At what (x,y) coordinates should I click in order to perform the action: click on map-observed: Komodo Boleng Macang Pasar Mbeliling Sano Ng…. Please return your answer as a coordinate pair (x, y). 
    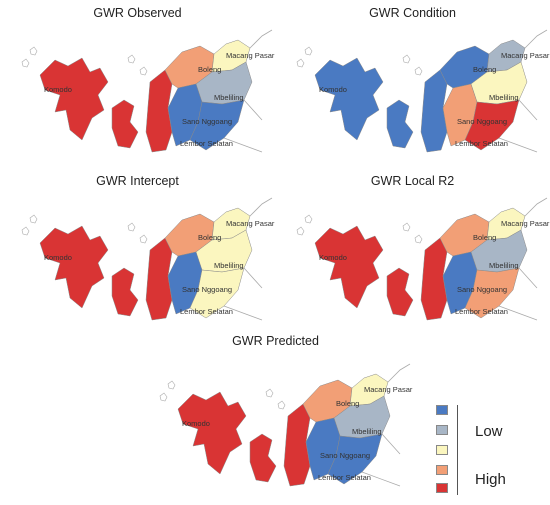
    Looking at the image, I should click on (148, 91).